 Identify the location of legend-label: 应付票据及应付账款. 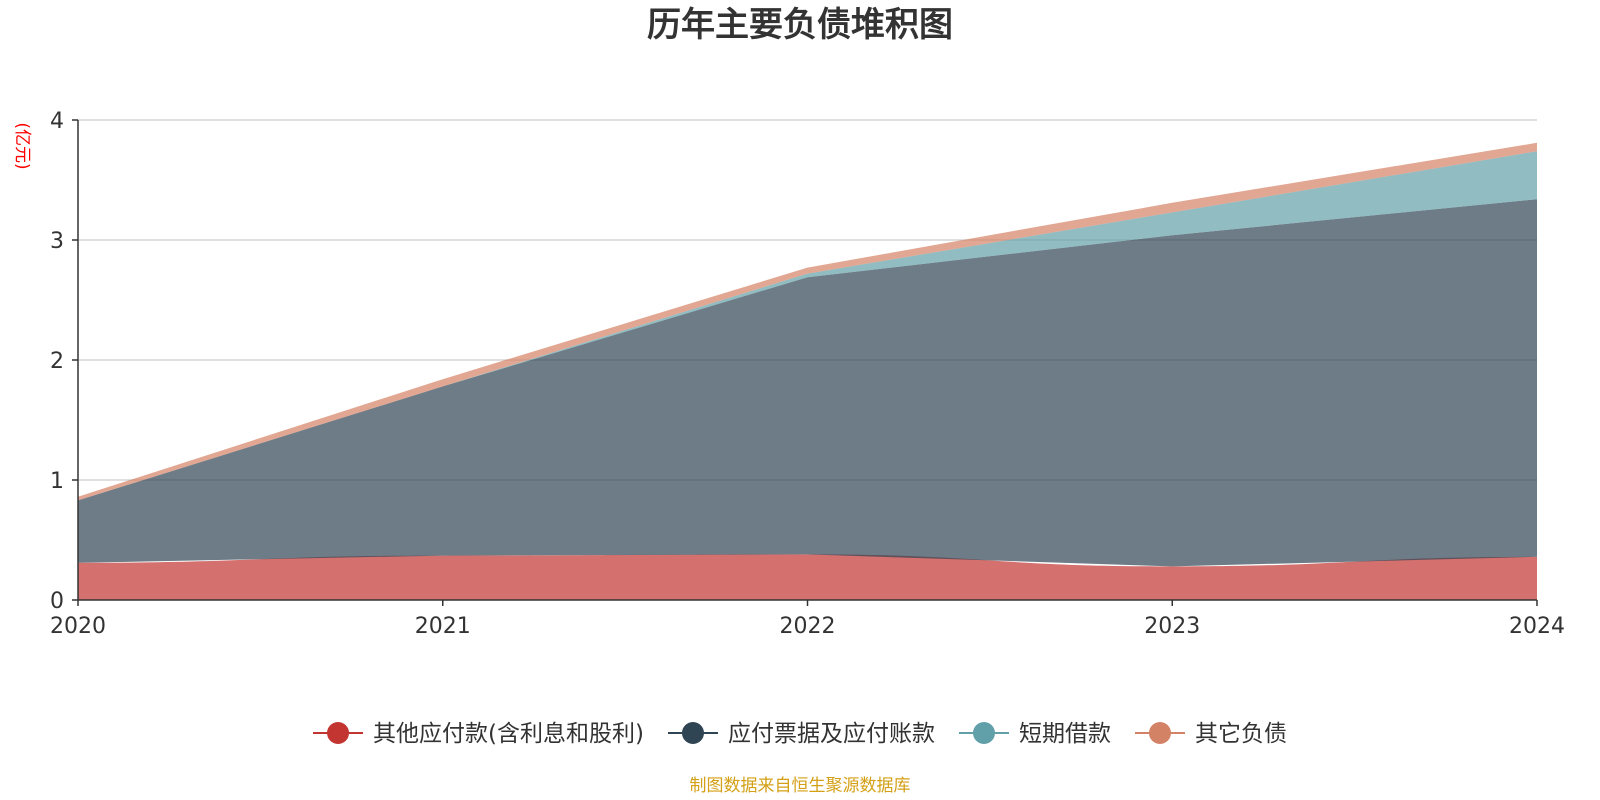
(831, 734).